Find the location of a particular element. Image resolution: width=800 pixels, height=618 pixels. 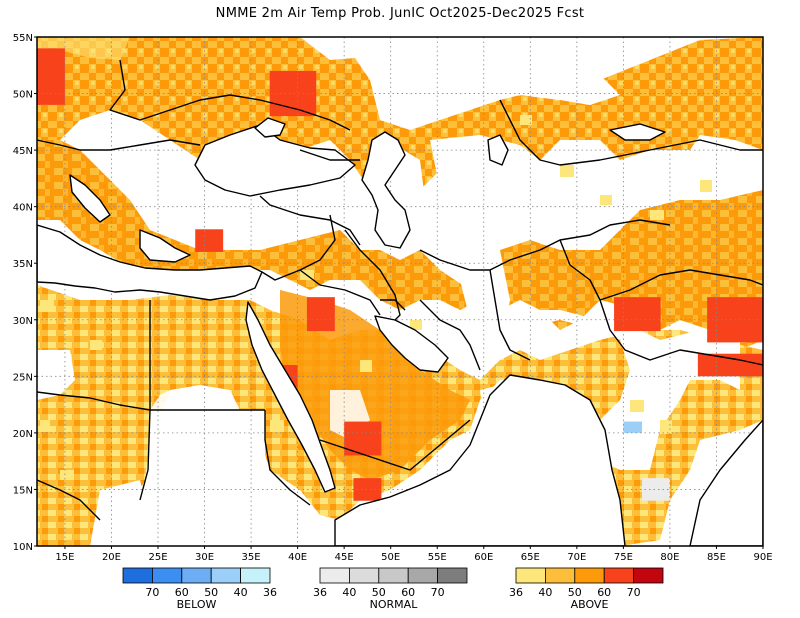

x-tick-label: 20E is located at coordinates (111, 557).